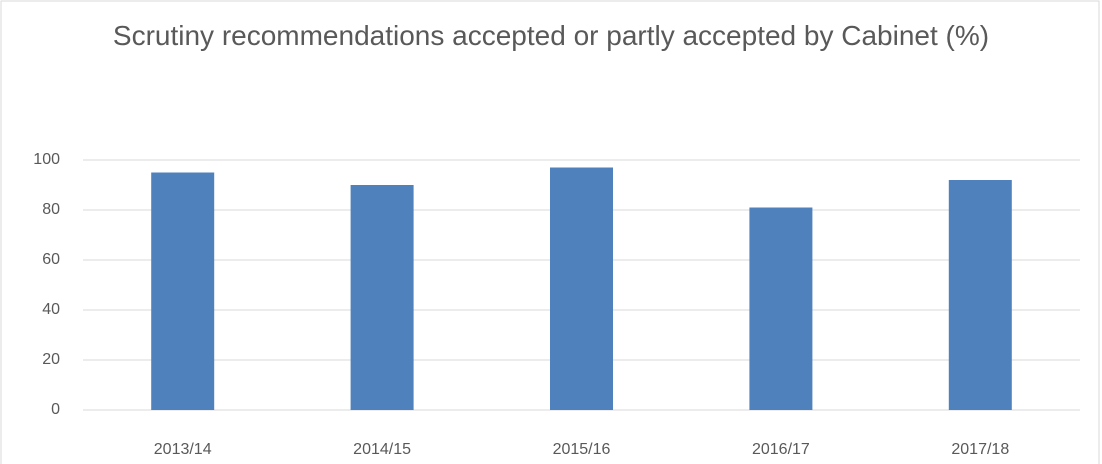 This screenshot has width=1102, height=464. I want to click on y-tick-label: 40, so click(51, 309).